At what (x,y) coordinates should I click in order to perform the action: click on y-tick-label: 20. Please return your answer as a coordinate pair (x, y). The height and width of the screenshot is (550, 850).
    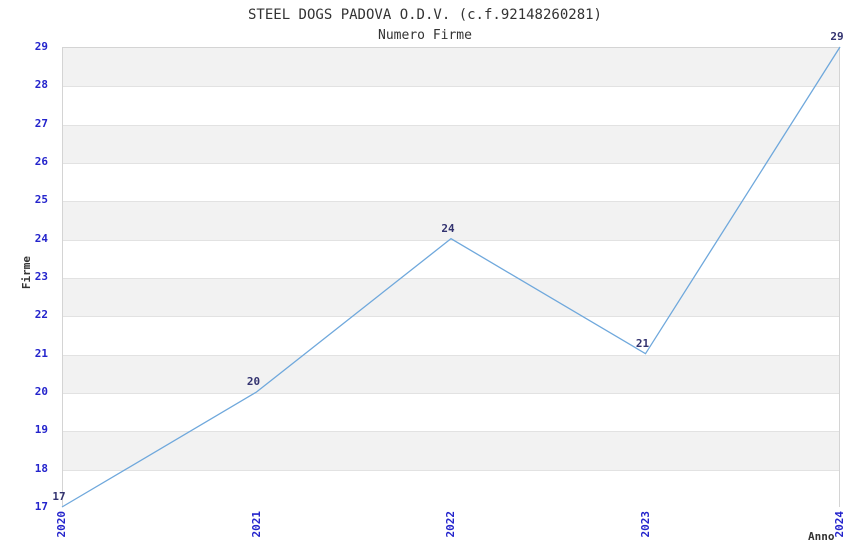
    Looking at the image, I should click on (41, 391).